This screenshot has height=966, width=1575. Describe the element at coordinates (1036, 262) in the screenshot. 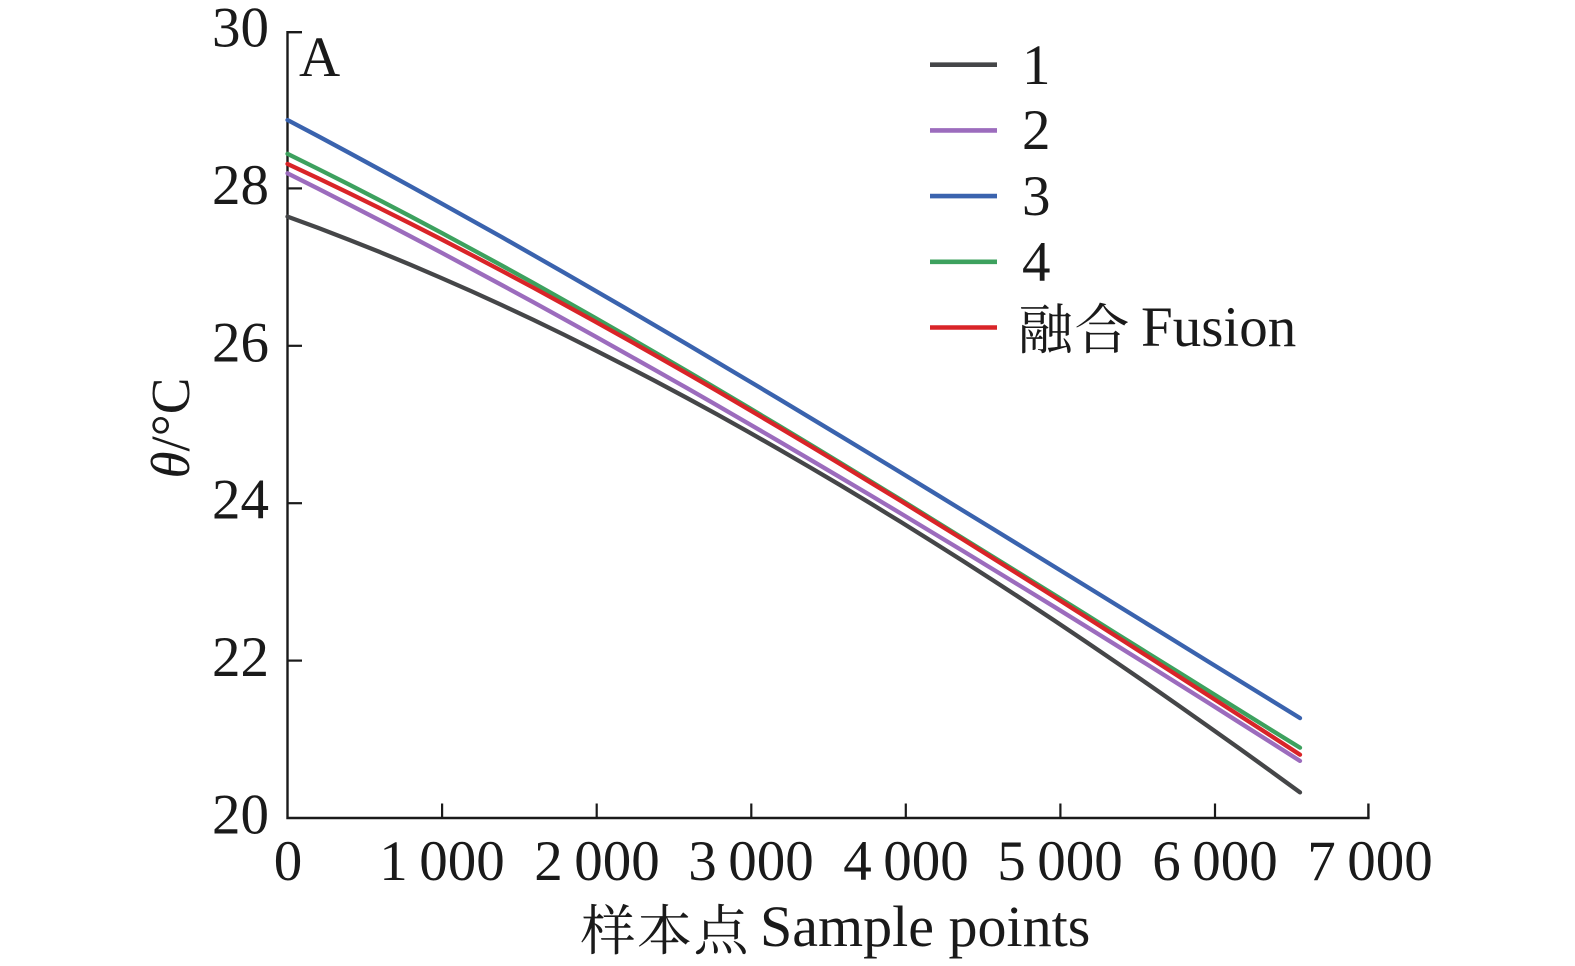

I see `svg-text: 4` at that location.